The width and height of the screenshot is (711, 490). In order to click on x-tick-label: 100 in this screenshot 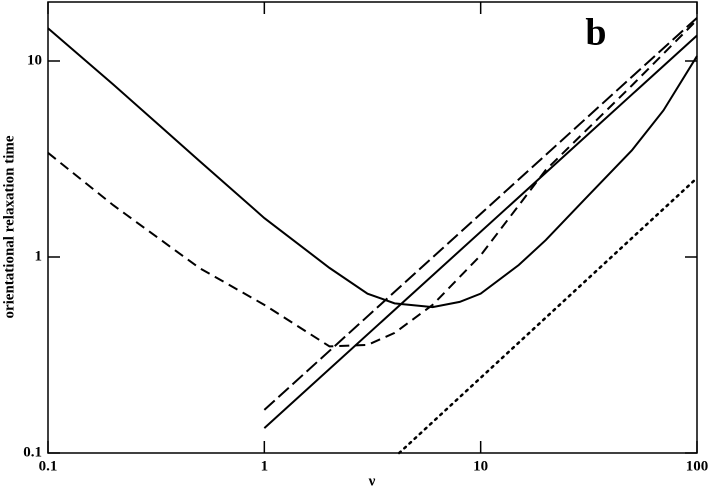, I will do `click(697, 466)`.